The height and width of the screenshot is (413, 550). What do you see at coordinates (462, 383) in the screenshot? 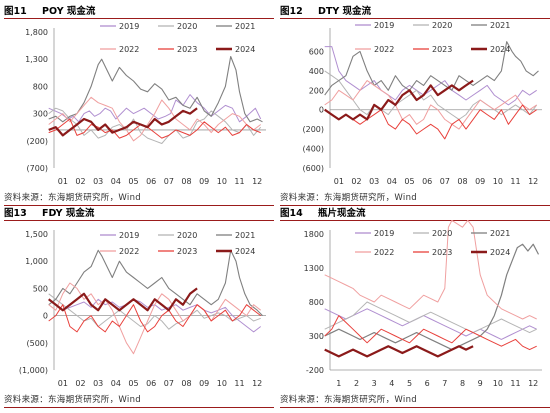
I see `x-tick-label: 8` at bounding box center [462, 383].